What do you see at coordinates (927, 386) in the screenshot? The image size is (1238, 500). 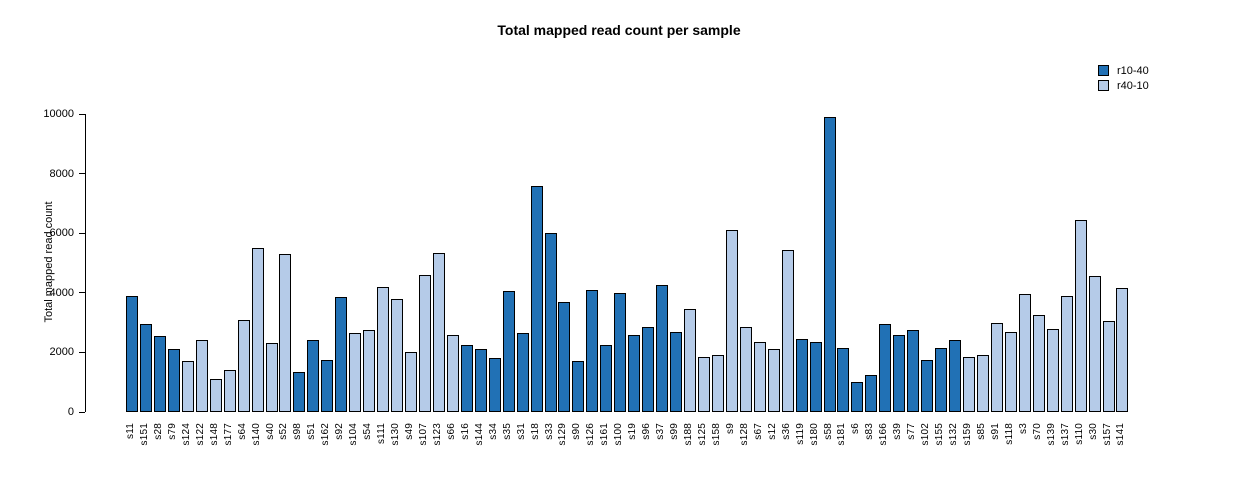 I see `bar-s102` at bounding box center [927, 386].